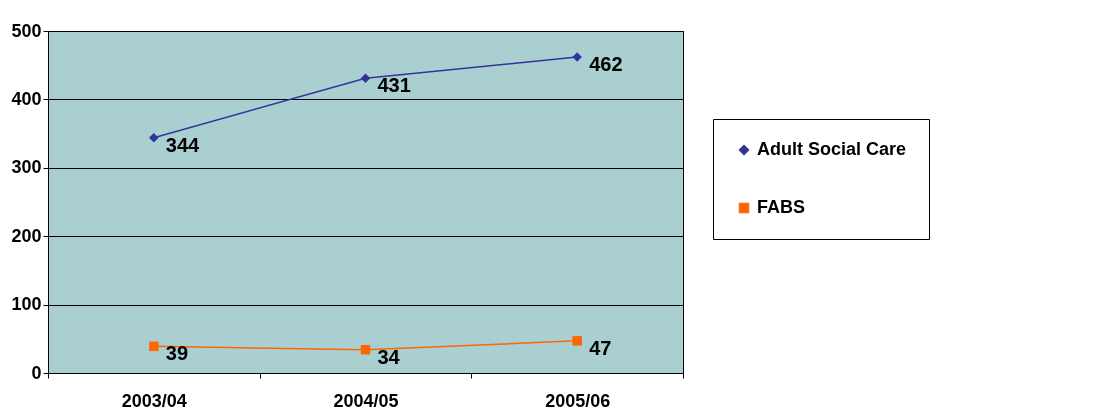 This screenshot has width=1119, height=420. I want to click on x-tick-label: 2005/06, so click(578, 400).